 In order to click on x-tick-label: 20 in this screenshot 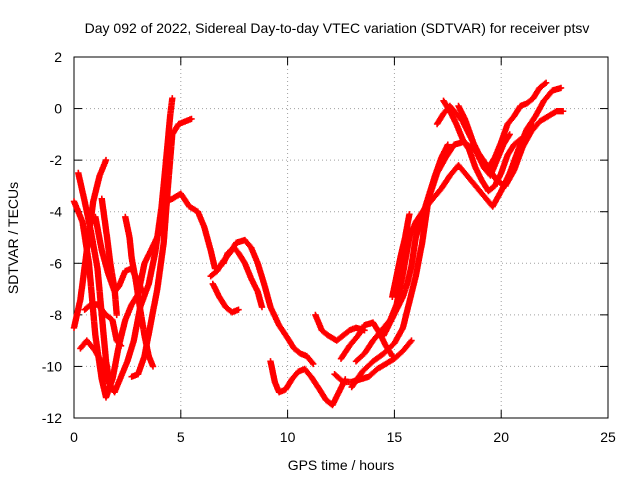, I will do `click(501, 437)`.